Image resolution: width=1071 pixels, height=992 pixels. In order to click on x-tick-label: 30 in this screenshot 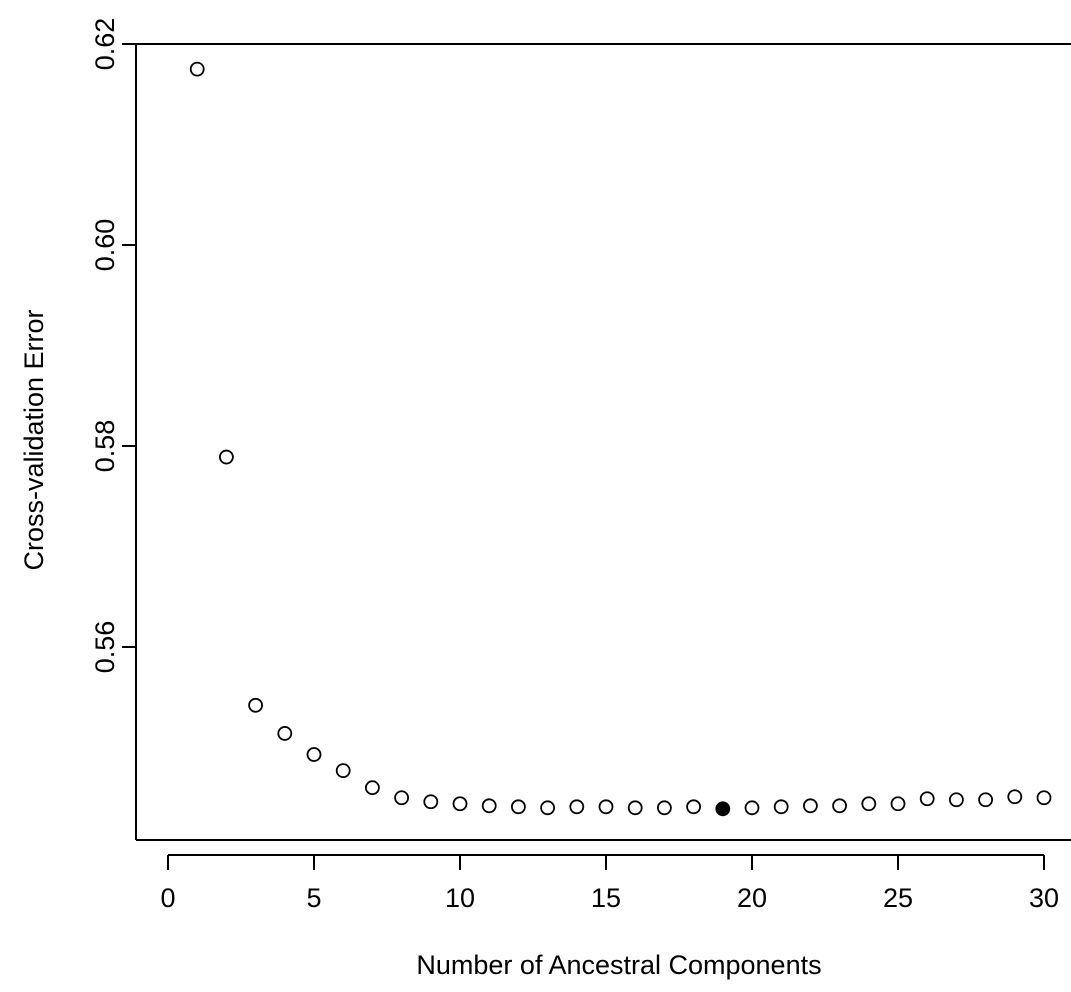, I will do `click(1044, 898)`.